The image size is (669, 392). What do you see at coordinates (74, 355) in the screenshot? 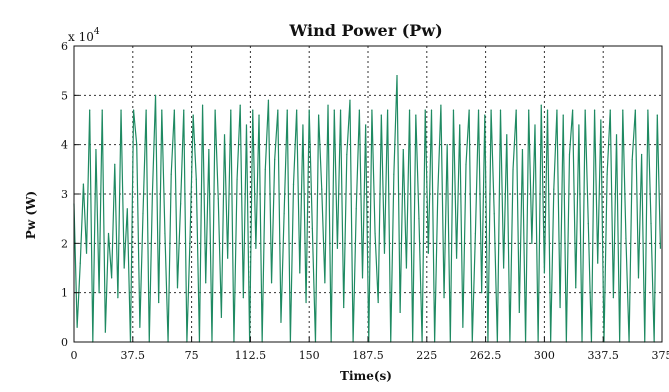
I see `x-tick-label: 0` at bounding box center [74, 355].